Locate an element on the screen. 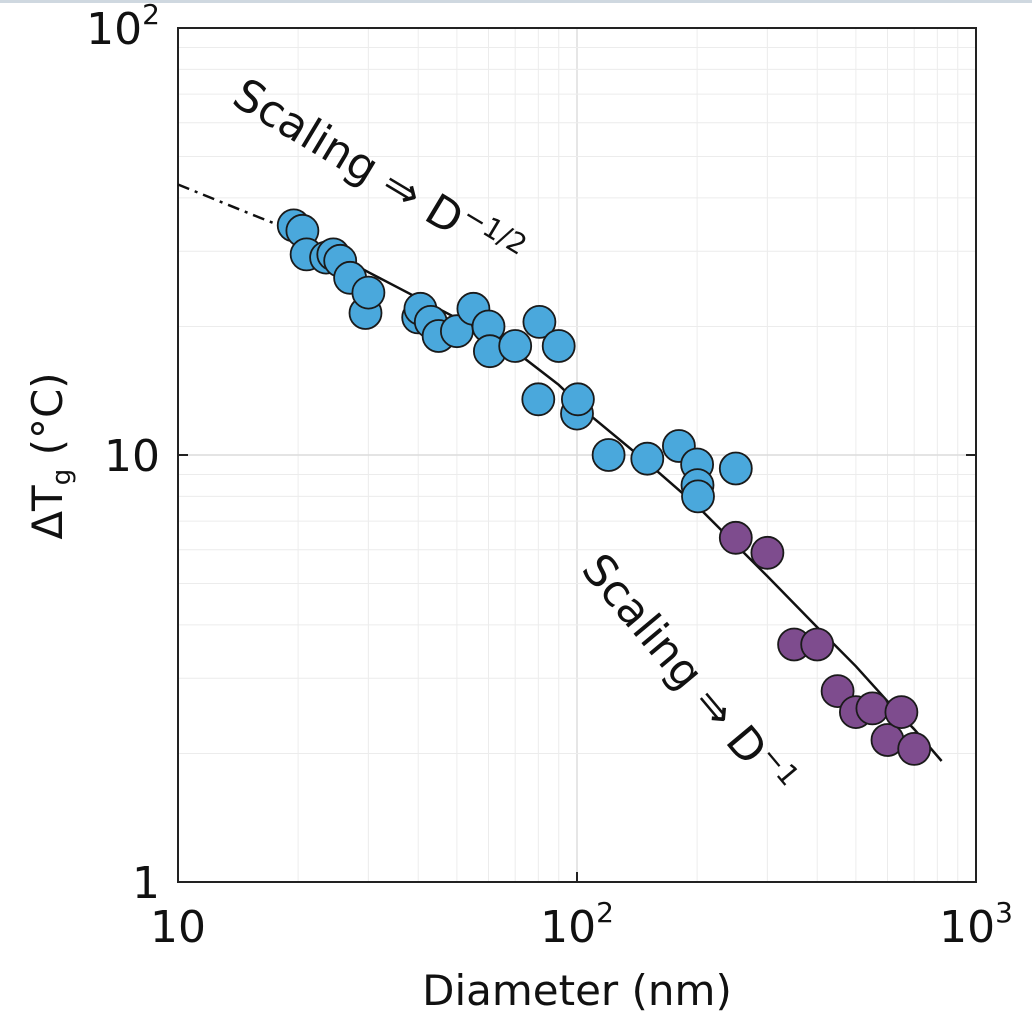 Image resolution: width=1032 pixels, height=1032 pixels. y-axis-label-main: ΔT is located at coordinates (47, 512).